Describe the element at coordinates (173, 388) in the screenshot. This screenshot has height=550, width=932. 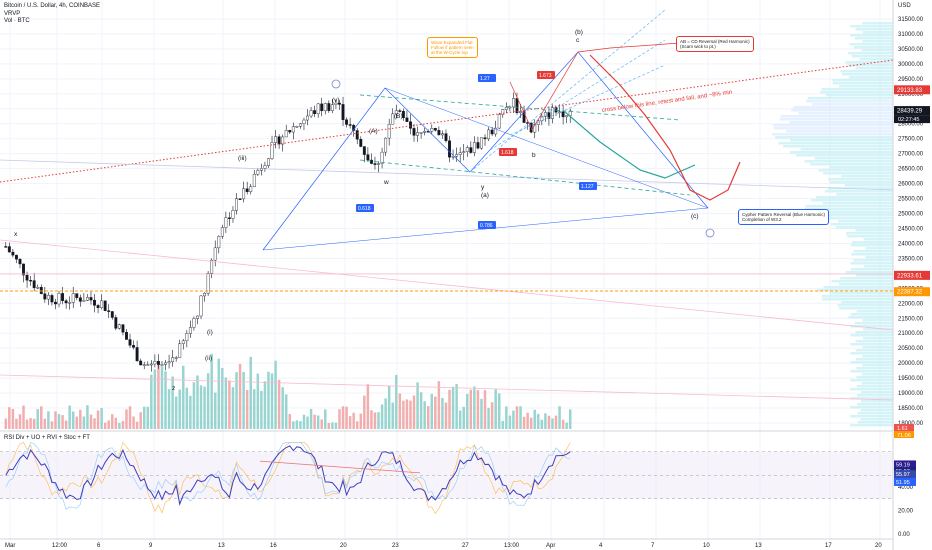
I see `wave-label: z` at that location.